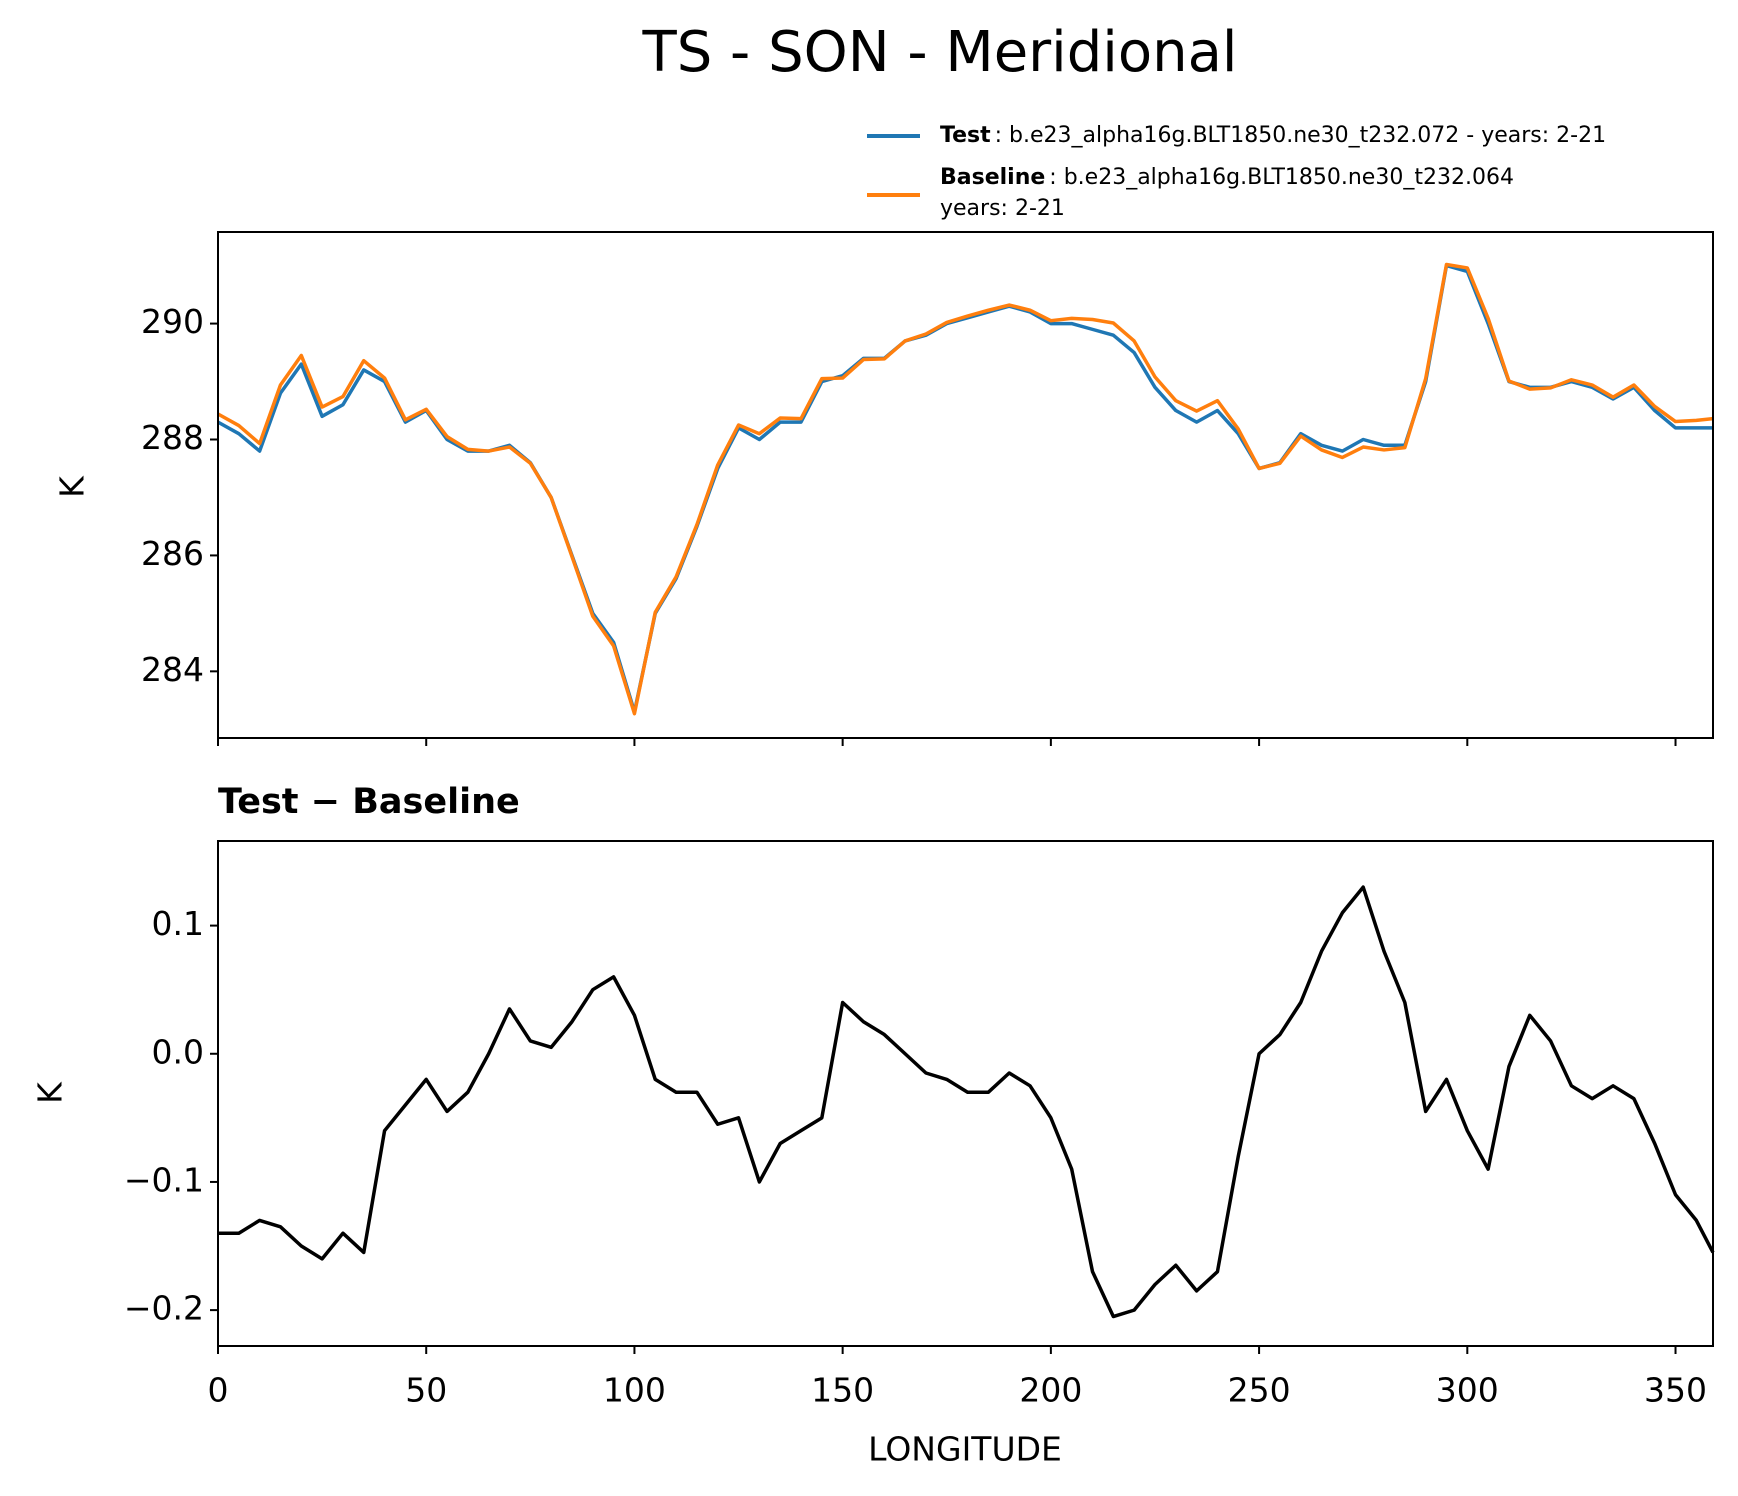 The image size is (1738, 1496). What do you see at coordinates (940, 52) in the screenshot?
I see `chart-title: TS - SON - Meridional` at bounding box center [940, 52].